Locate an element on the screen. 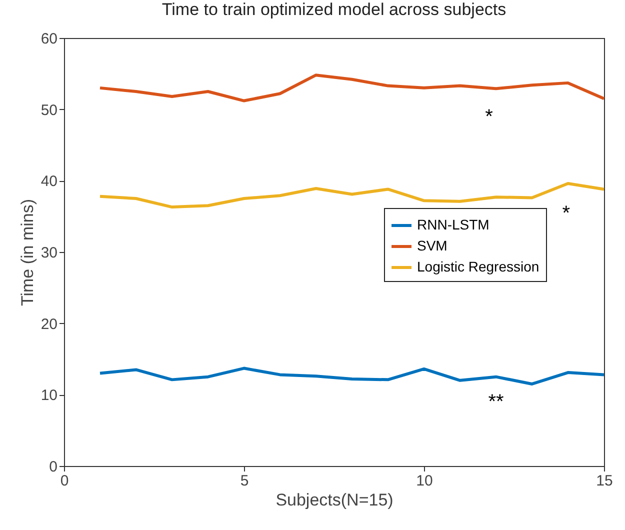 This screenshot has width=625, height=530. x-tick-label: 10 is located at coordinates (424, 481).